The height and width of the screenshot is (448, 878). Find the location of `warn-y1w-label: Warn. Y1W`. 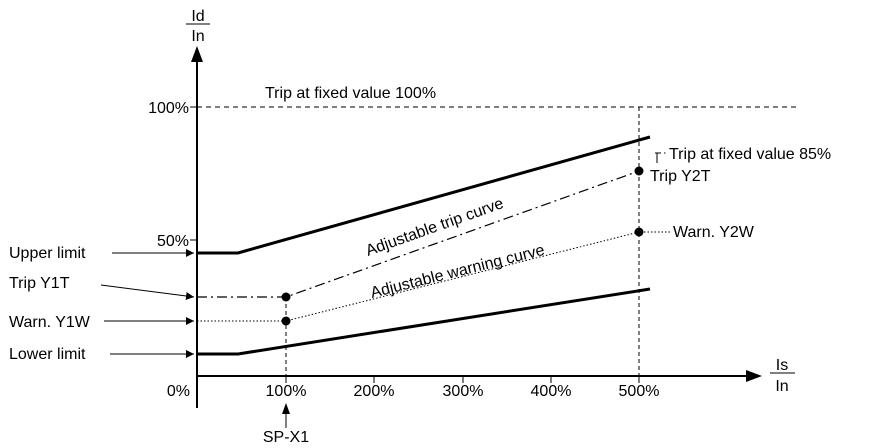

warn-y1w-label: Warn. Y1W is located at coordinates (50, 322).